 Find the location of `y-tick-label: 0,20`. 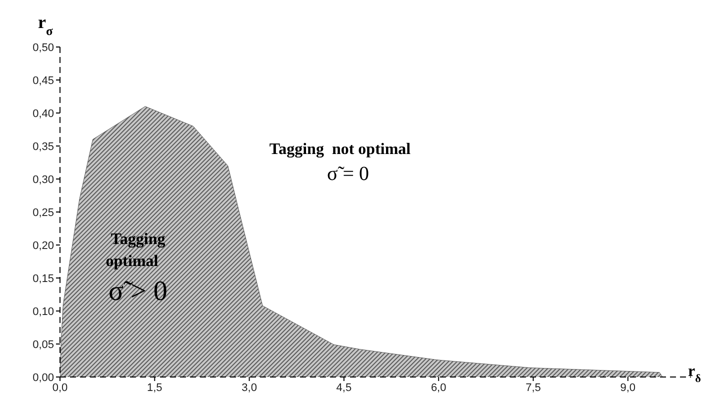

y-tick-label: 0,20 is located at coordinates (43, 246).